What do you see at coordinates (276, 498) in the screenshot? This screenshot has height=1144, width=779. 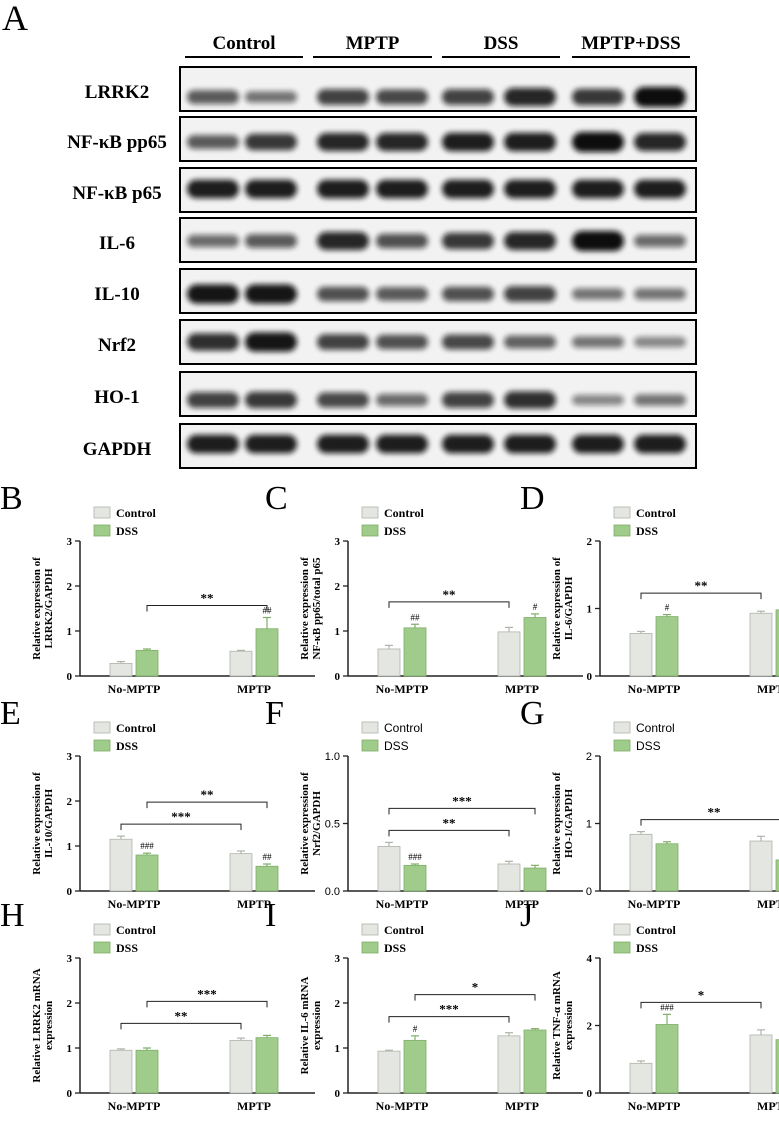 I see `panel-label-c: C` at bounding box center [276, 498].